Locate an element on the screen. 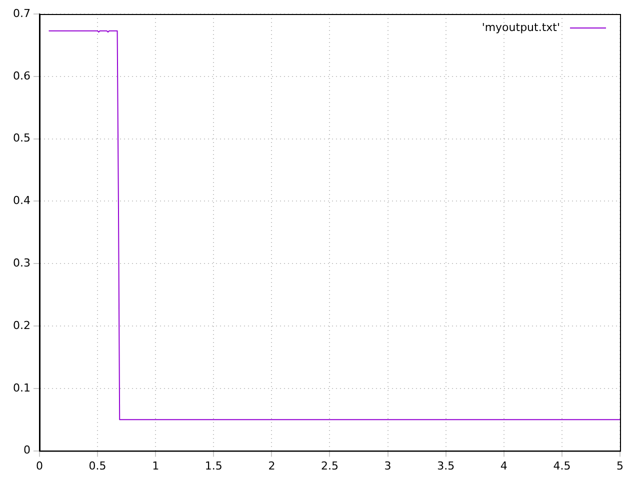  y-tick-label: 0.7 is located at coordinates (21, 13).